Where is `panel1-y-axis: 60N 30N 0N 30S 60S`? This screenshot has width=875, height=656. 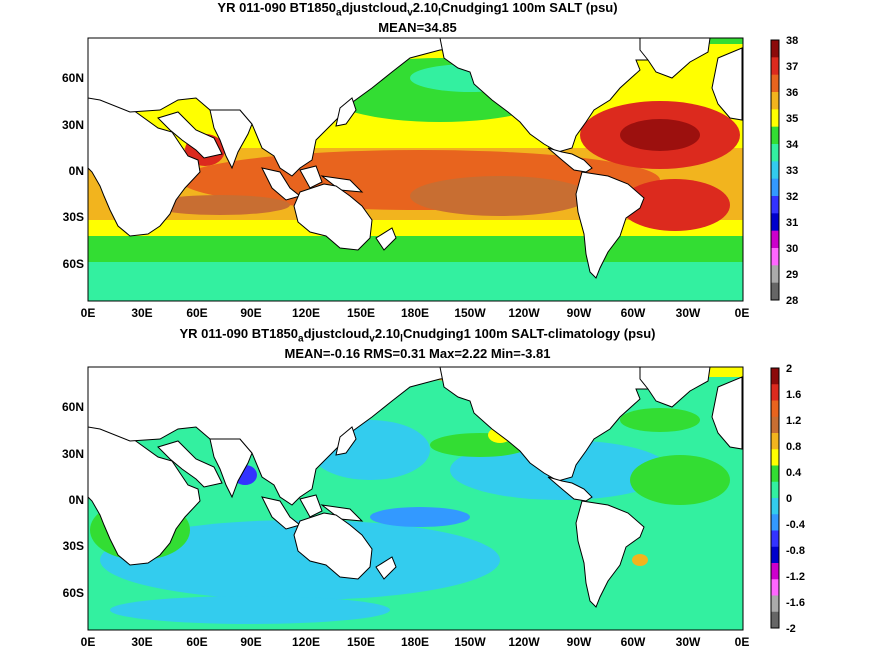
panel1-y-axis: 60N 30N 0N 30S 60S is located at coordinates (73, 171).